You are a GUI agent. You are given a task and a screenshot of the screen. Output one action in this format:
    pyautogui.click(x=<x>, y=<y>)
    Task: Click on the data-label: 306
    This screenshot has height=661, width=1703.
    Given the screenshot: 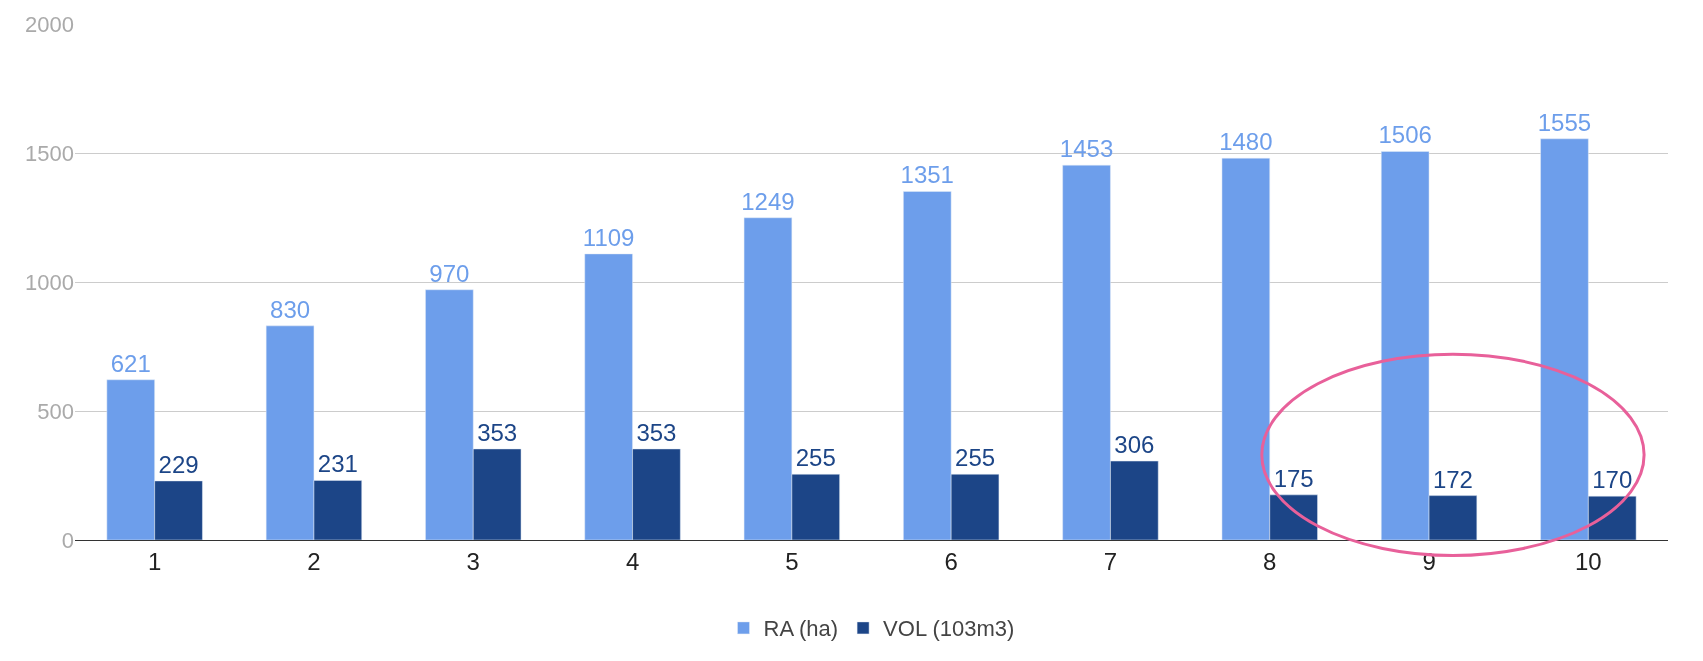 What is the action you would take?
    pyautogui.click(x=1134, y=445)
    